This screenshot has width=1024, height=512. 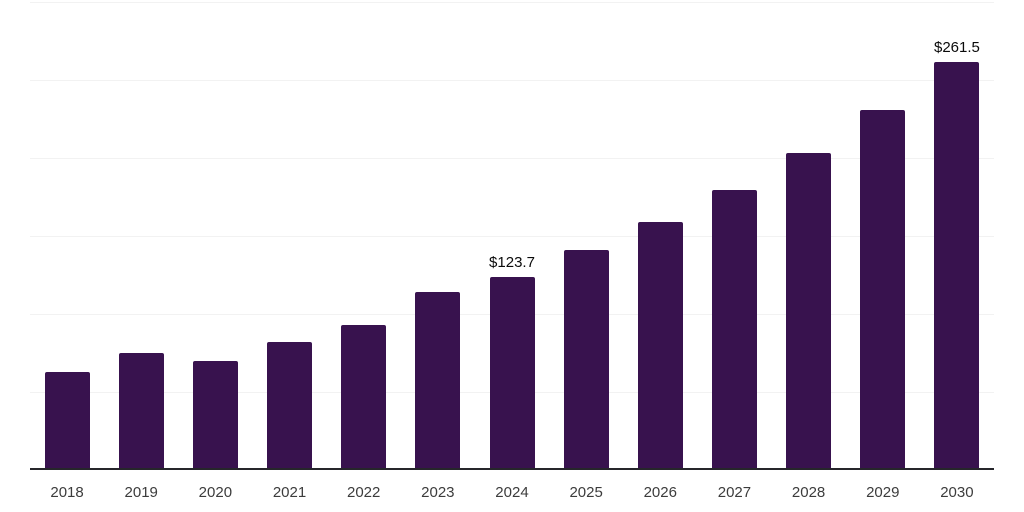 I want to click on bar-2029, so click(x=883, y=290).